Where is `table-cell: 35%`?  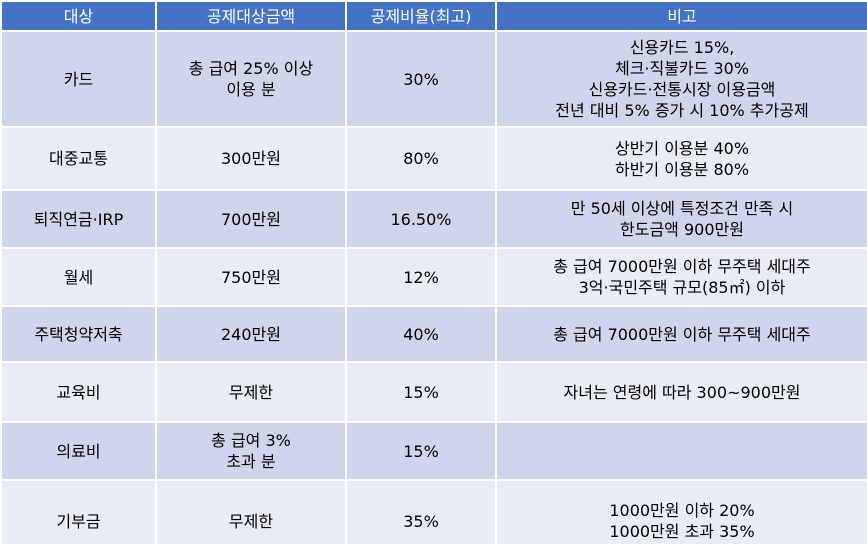 table-cell: 35% is located at coordinates (421, 511).